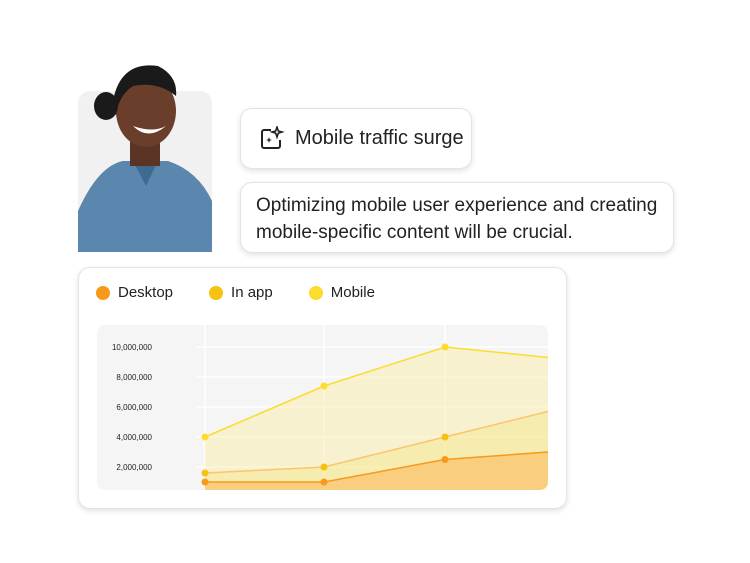  I want to click on legend-item-in-app: In app, so click(241, 292).